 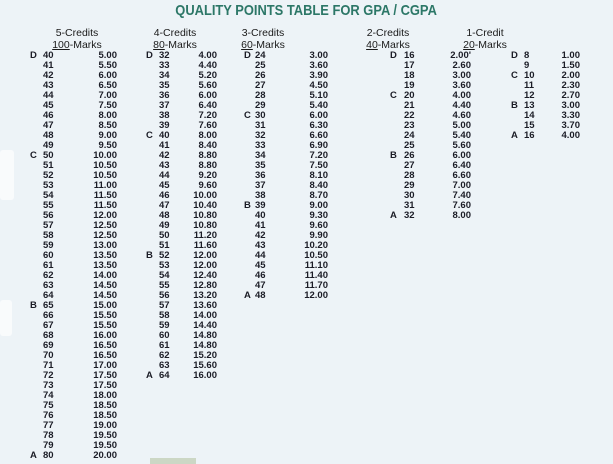 What do you see at coordinates (105, 395) in the screenshot?
I see `points-cell: 18.00` at bounding box center [105, 395].